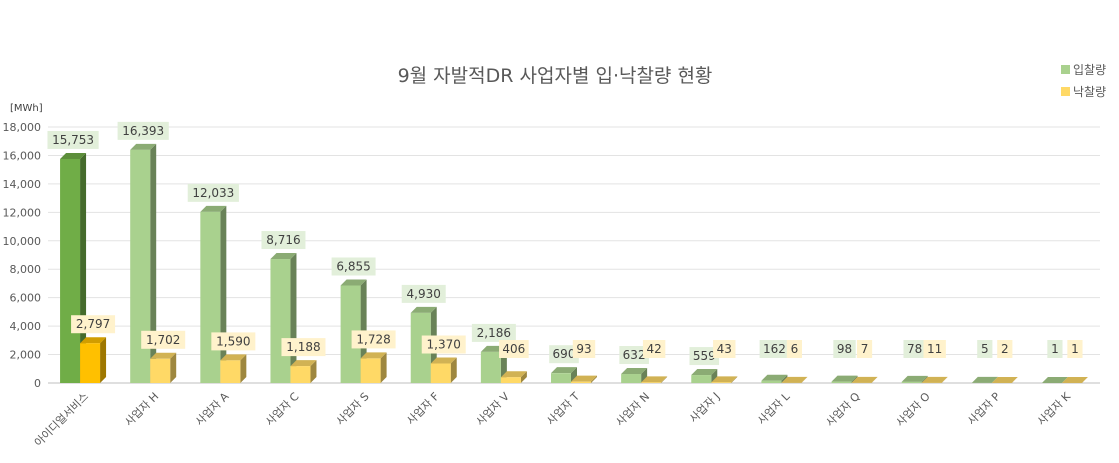 This screenshot has width=1119, height=463. Describe the element at coordinates (93, 324) in the screenshot. I see `data-label: 2,797` at that location.